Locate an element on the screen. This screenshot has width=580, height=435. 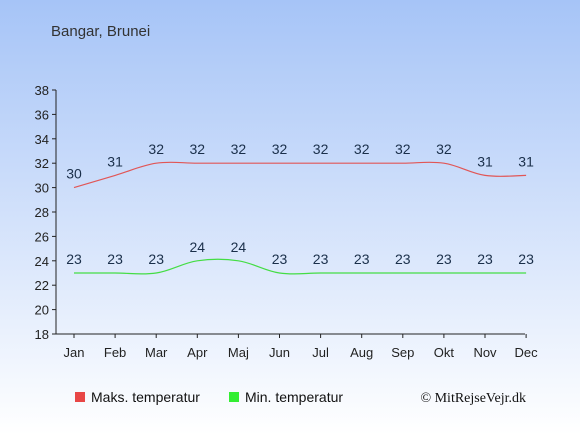
x-tick-label: Mar is located at coordinates (156, 352).